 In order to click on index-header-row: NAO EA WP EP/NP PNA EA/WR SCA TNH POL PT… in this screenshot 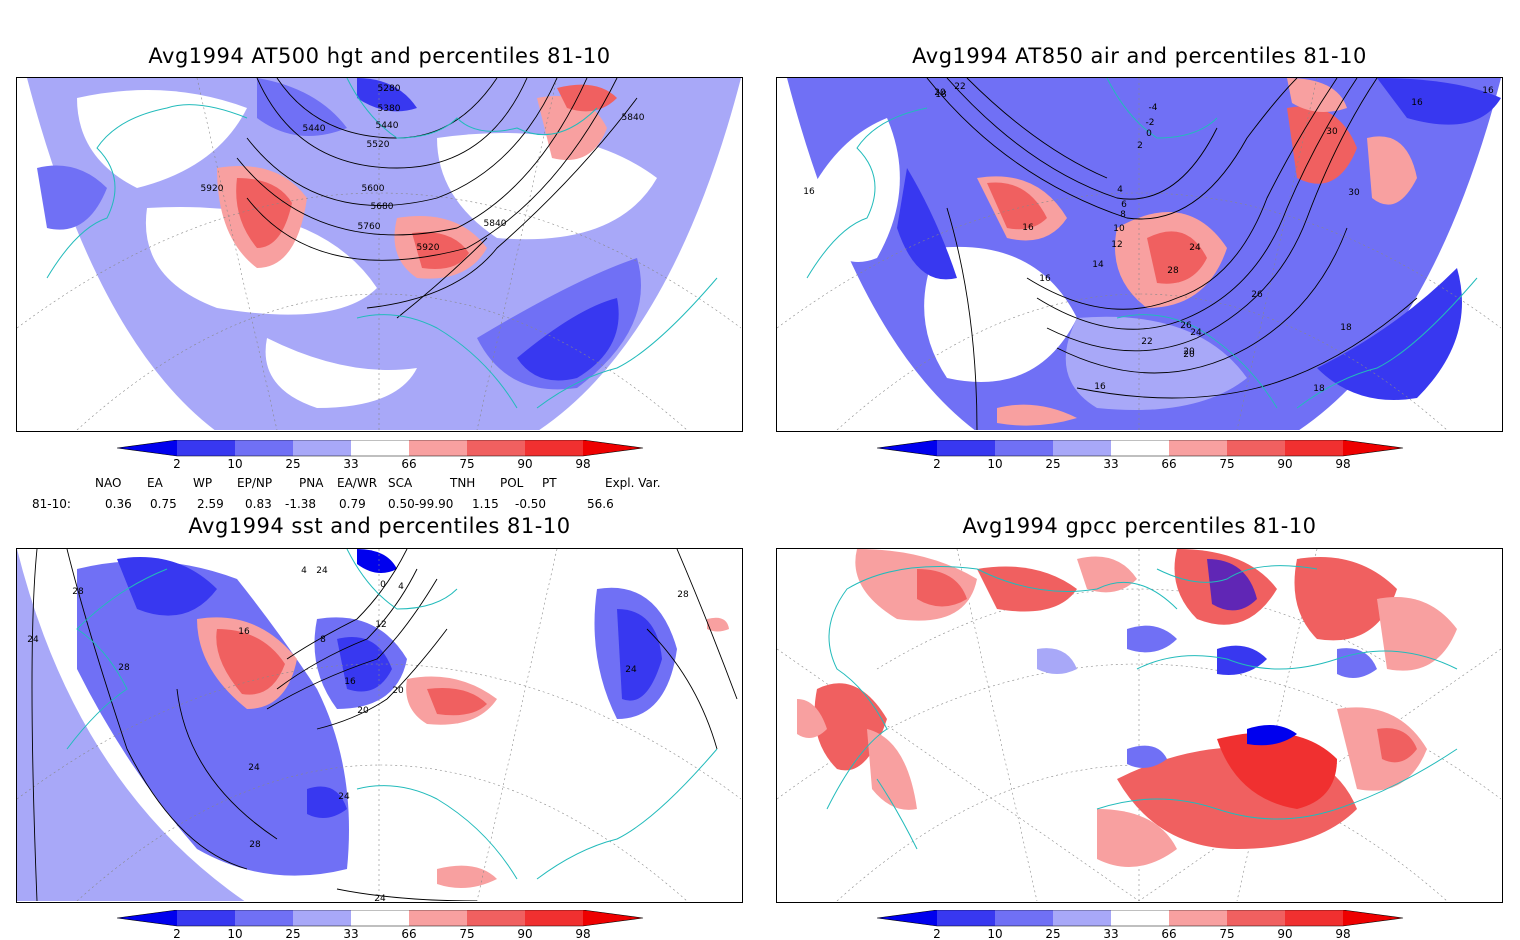, I will do `click(350, 484)`.